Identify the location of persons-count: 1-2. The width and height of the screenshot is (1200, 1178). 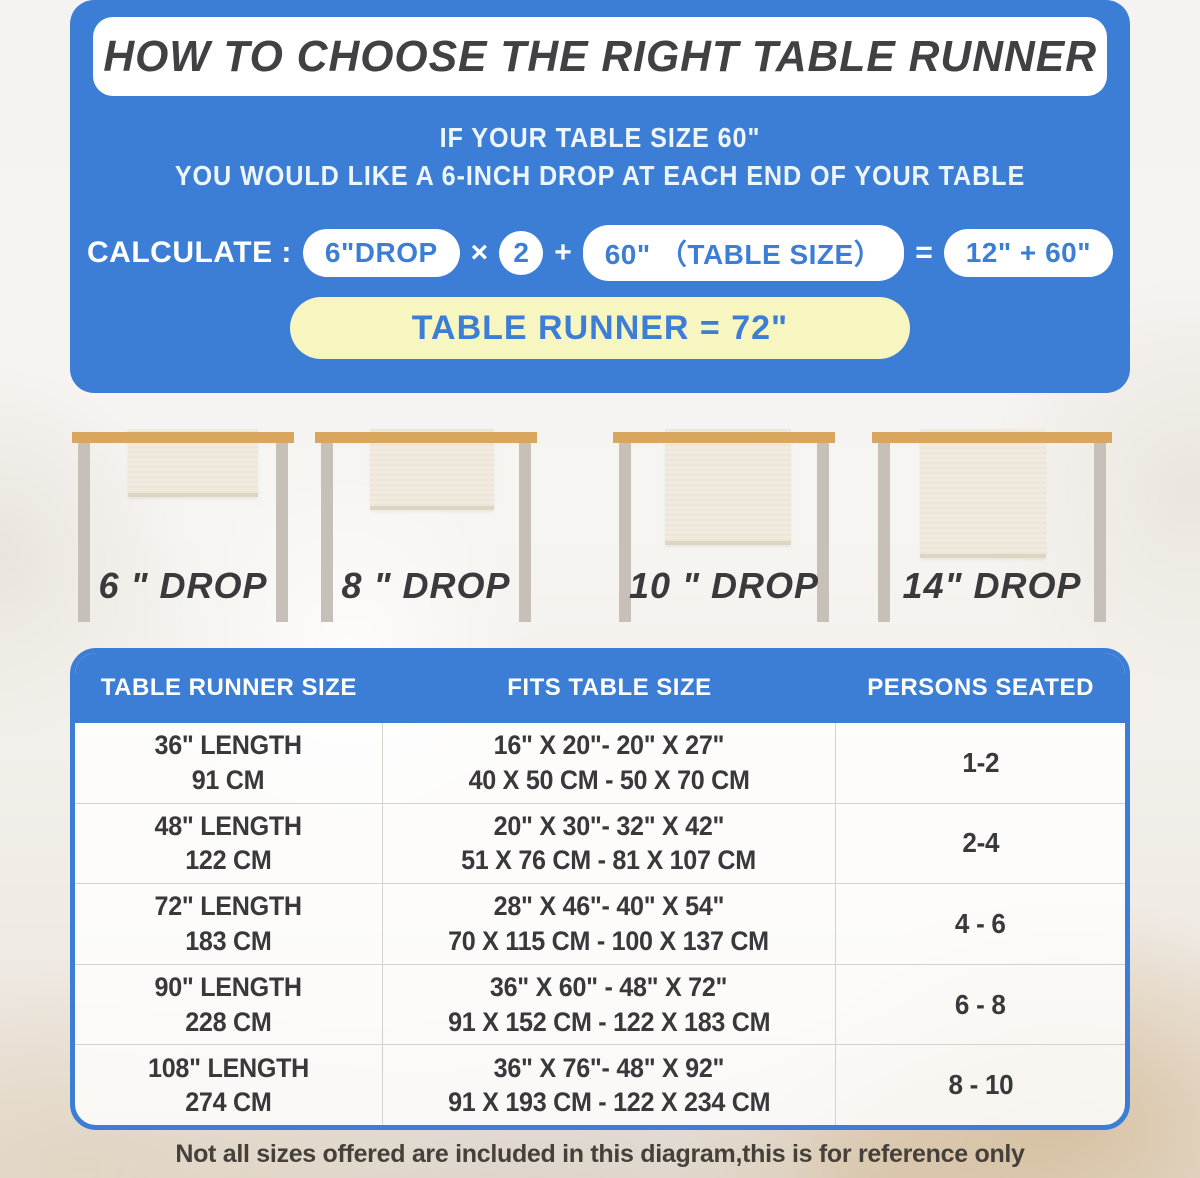
(981, 762).